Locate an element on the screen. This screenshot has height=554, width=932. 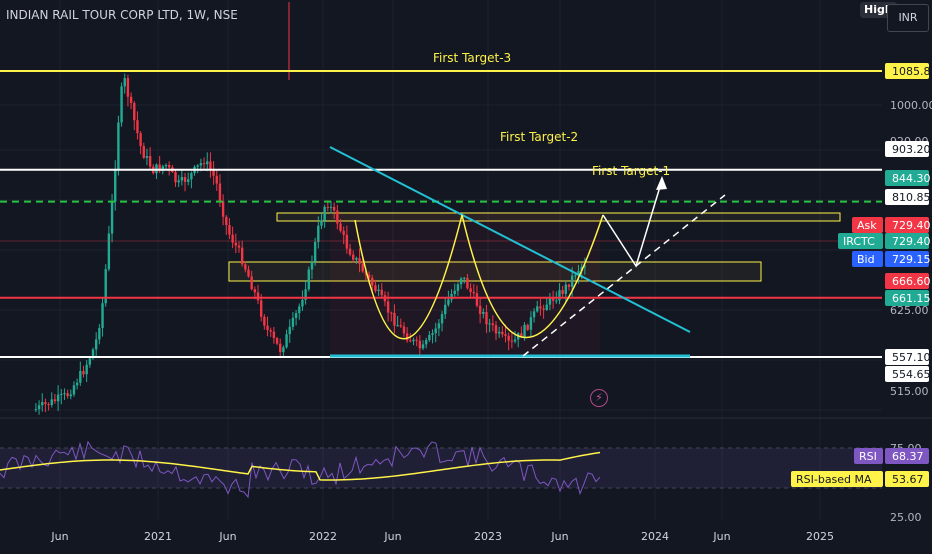
projection-arrowhead is located at coordinates (661, 183).